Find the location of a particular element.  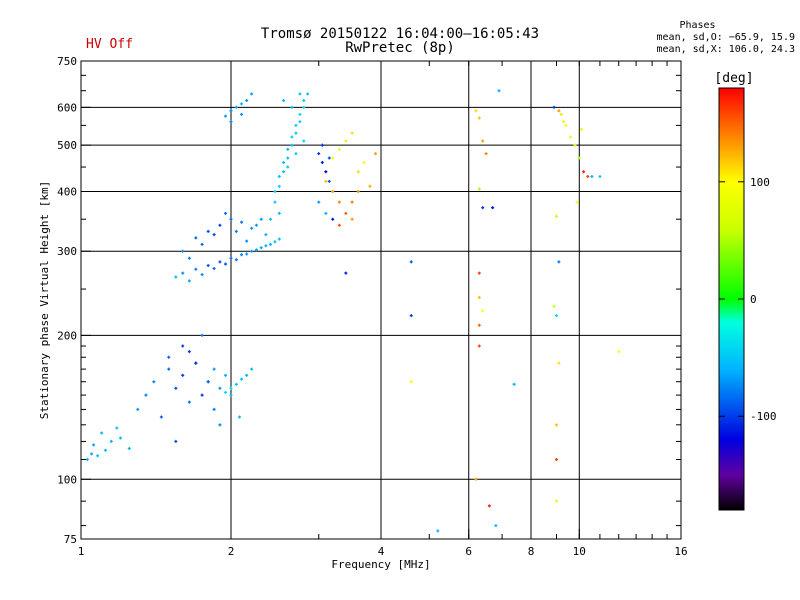

y-tick-label: 300 is located at coordinates (67, 251).